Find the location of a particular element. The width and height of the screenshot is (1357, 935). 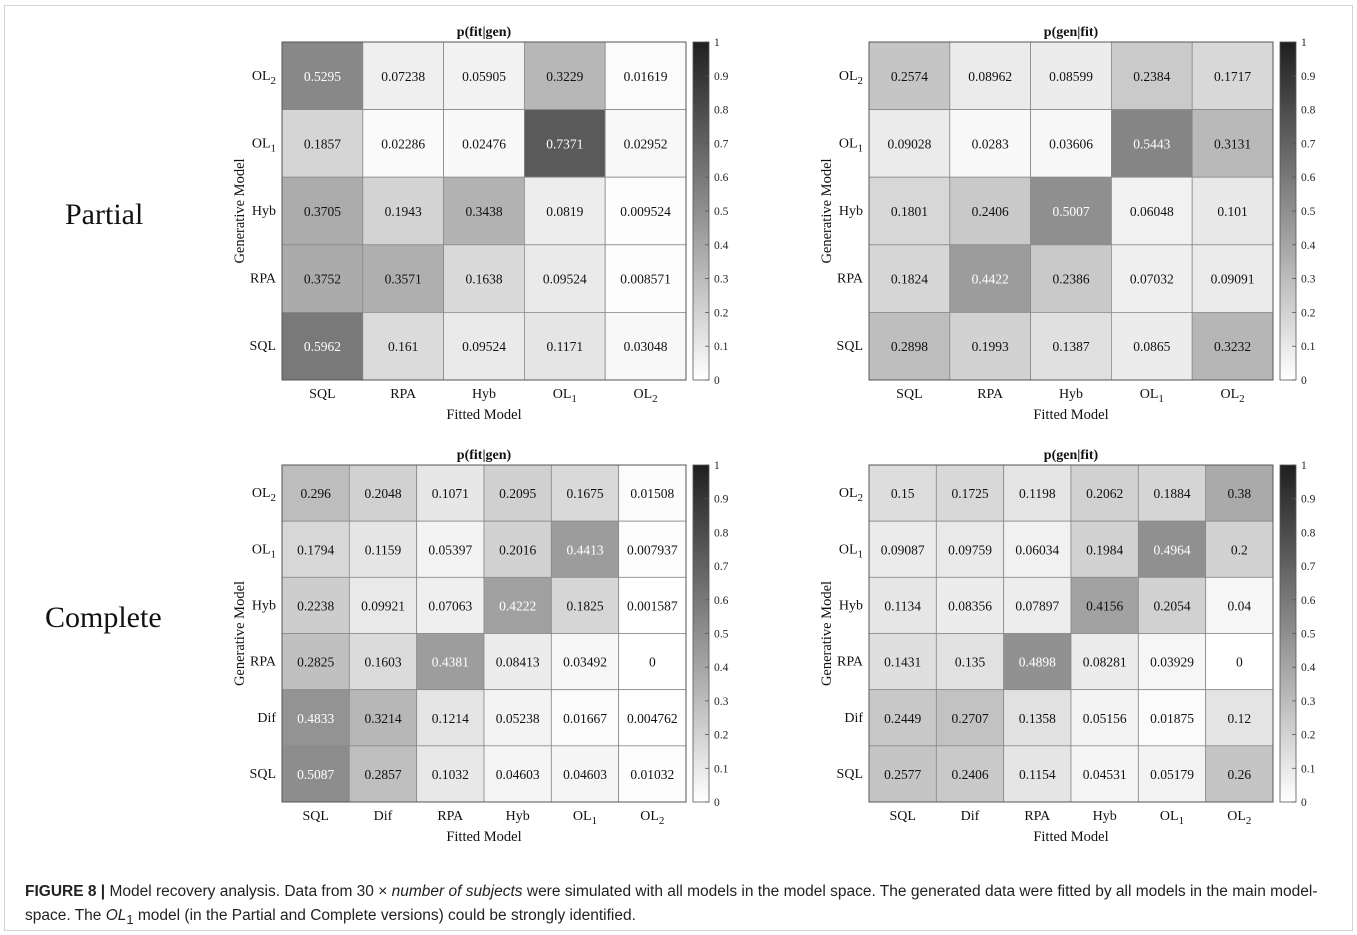

colorbar-tick-label: 1 is located at coordinates (717, 43).